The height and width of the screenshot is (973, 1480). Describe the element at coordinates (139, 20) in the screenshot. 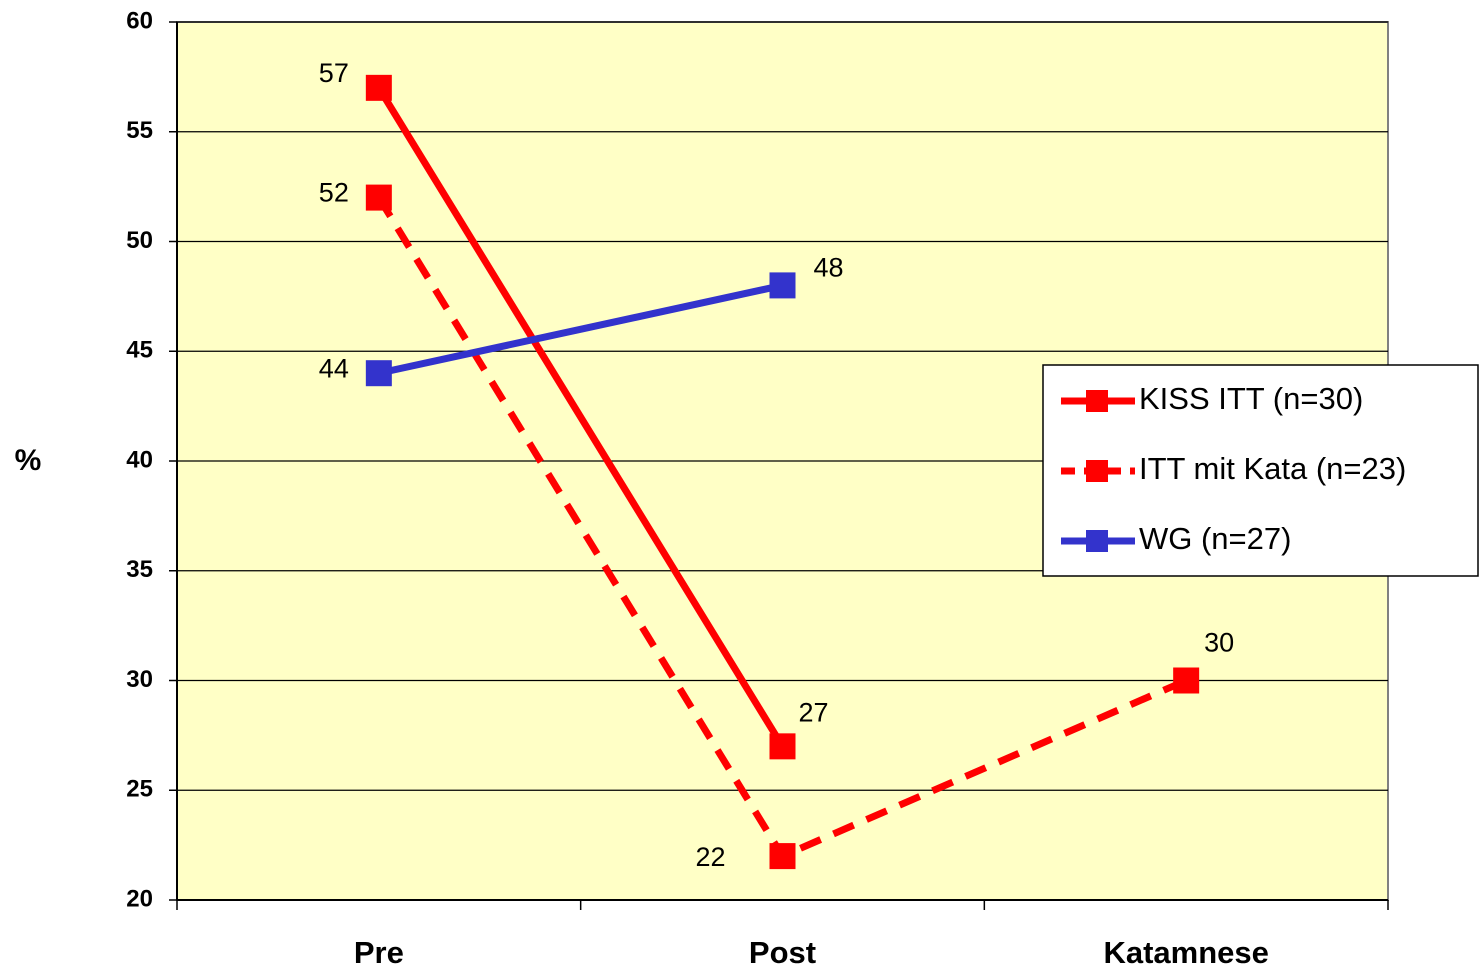

I see `y-tick-label: 60` at that location.